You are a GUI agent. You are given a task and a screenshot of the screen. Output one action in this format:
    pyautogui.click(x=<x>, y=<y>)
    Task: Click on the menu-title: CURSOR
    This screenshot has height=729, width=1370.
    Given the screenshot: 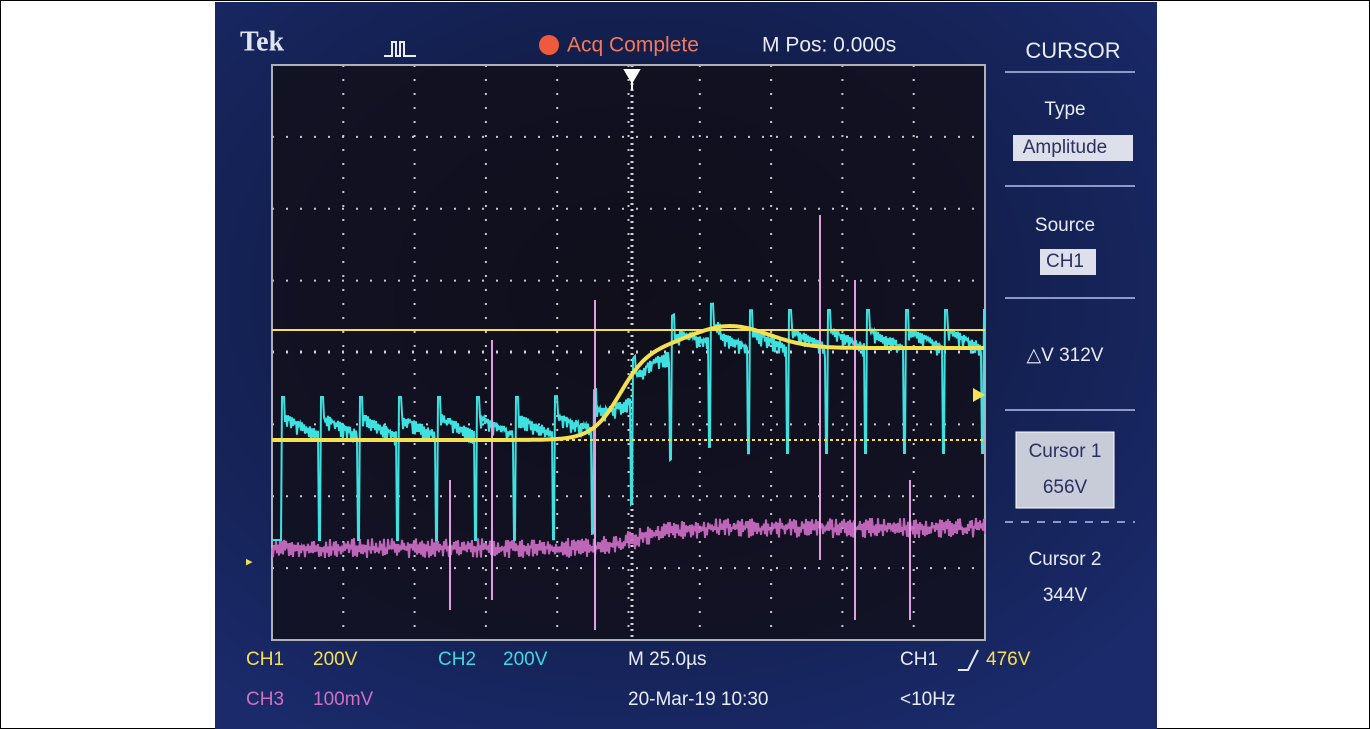 What is the action you would take?
    pyautogui.click(x=1072, y=50)
    